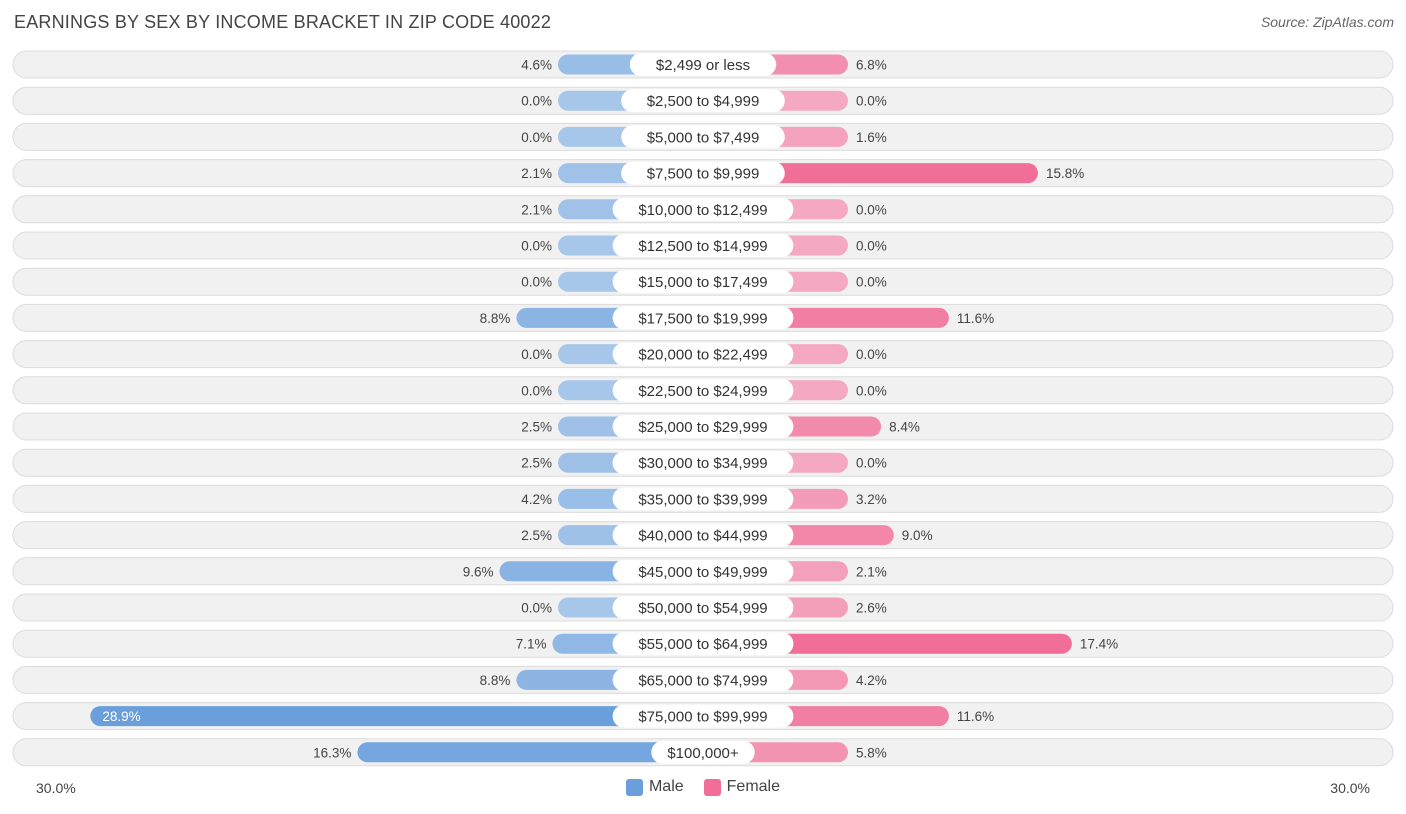  Describe the element at coordinates (917, 535) in the screenshot. I see `female-value-label: 9.0%` at that location.